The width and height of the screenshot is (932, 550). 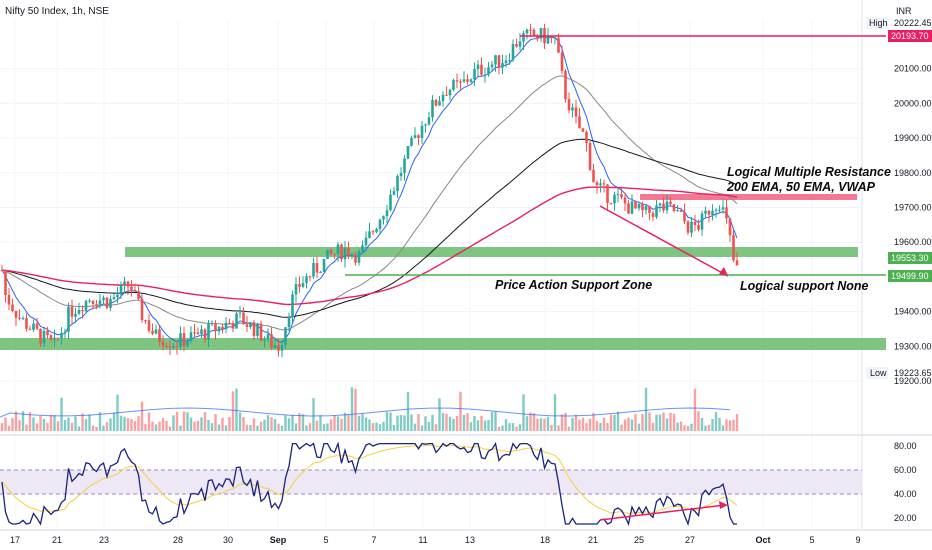 What do you see at coordinates (573, 285) in the screenshot?
I see `support-zone-note: Price Action Support Zone` at bounding box center [573, 285].